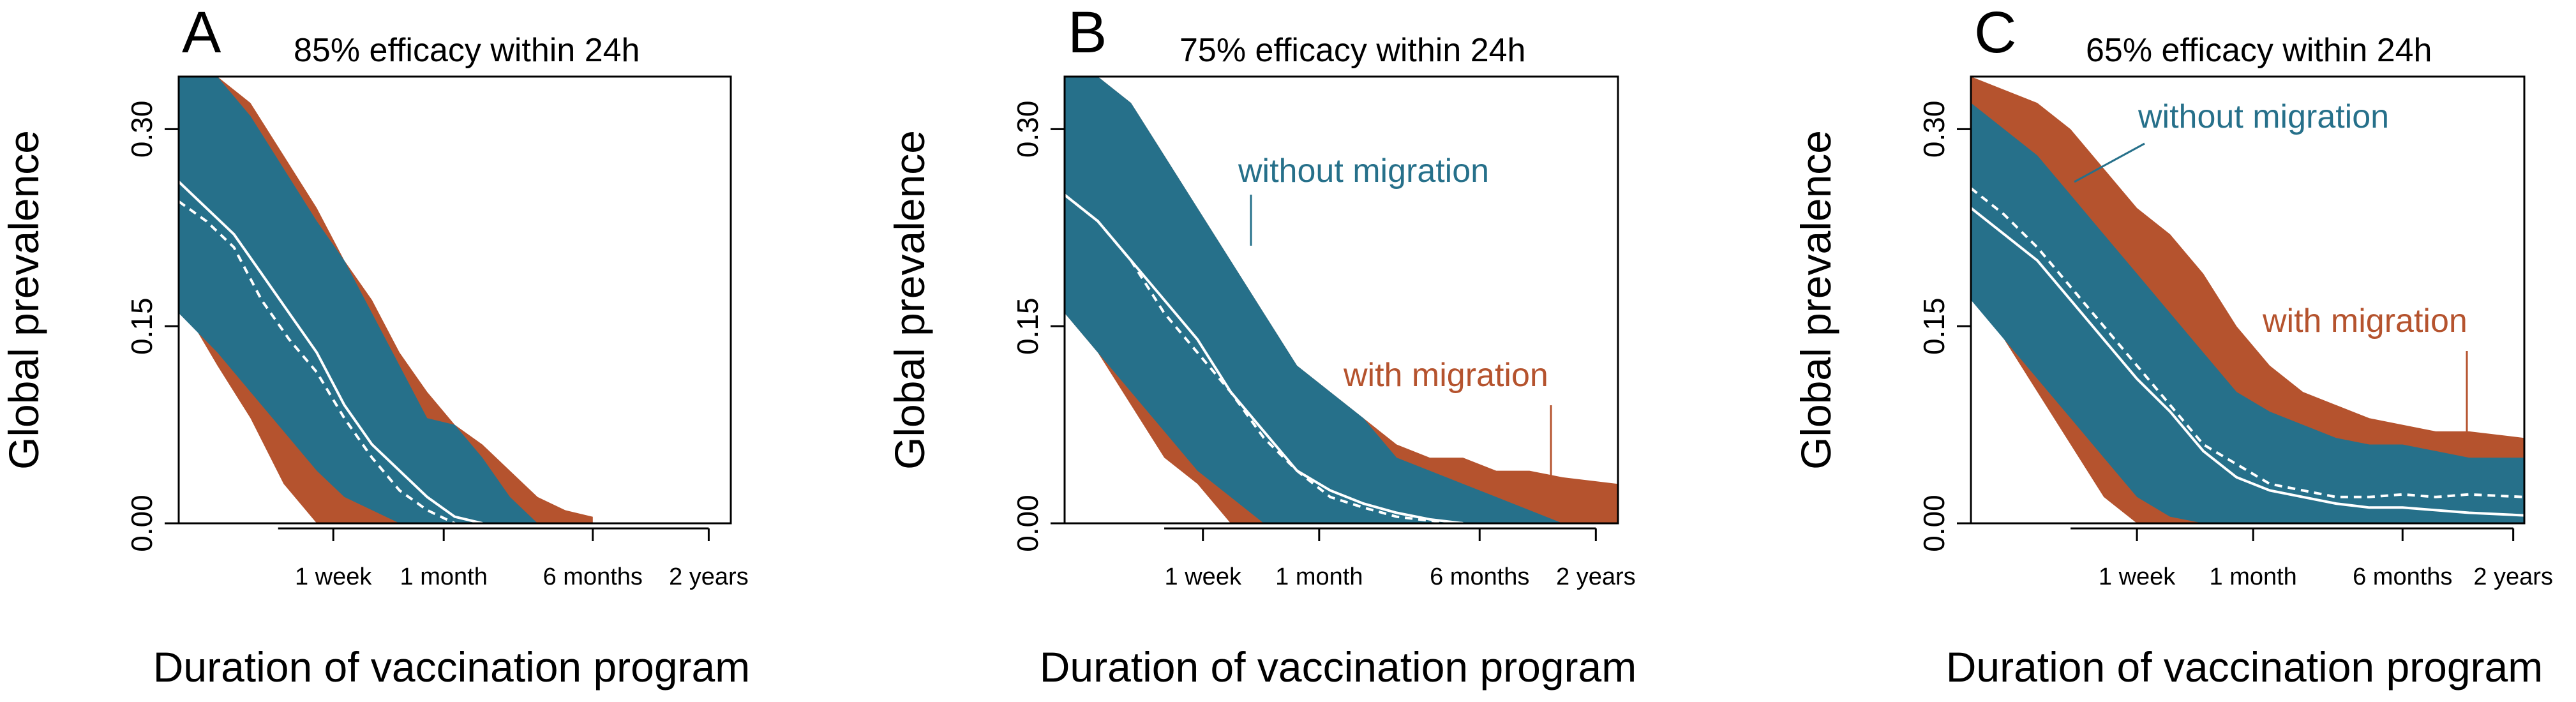 This screenshot has height=702, width=2576. Describe the element at coordinates (2109, 162) in the screenshot. I see `annotation-pointer` at that location.